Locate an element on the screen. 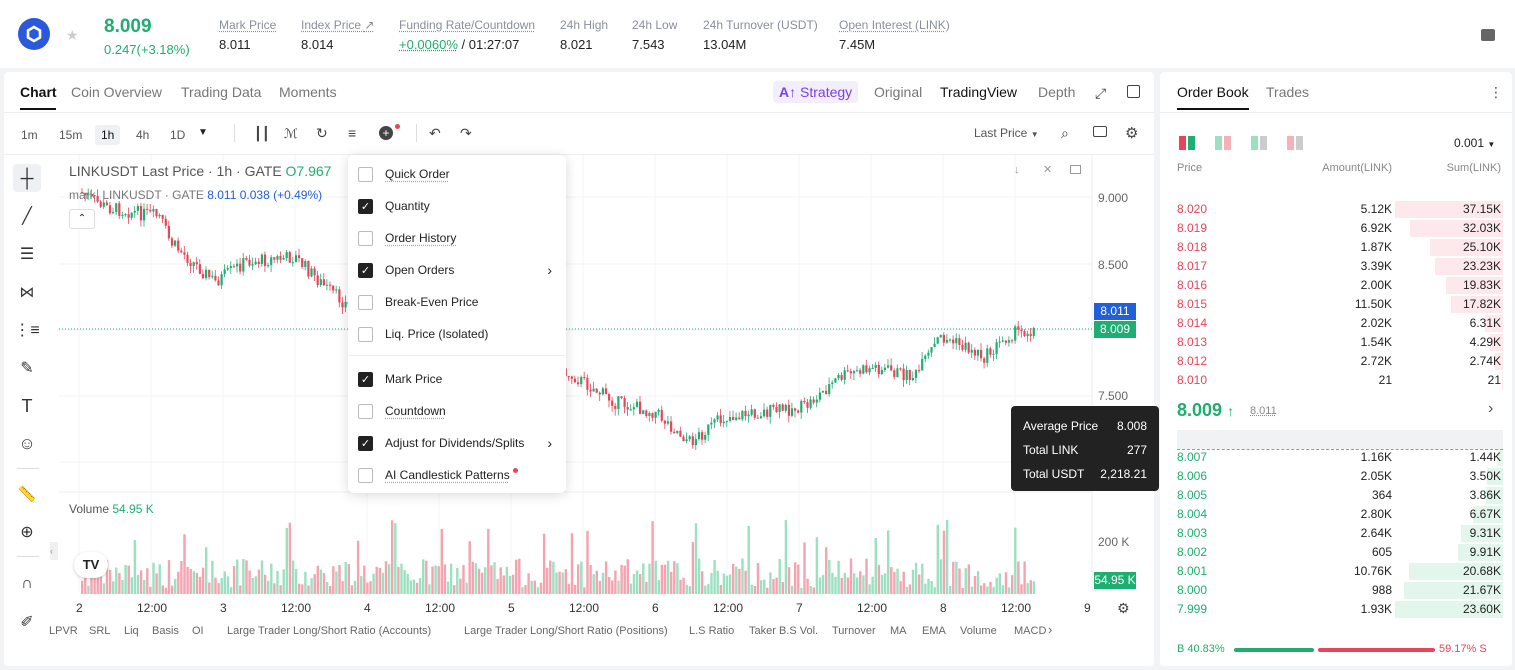 Image resolution: width=1515 pixels, height=670 pixels. view-bids-icon is located at coordinates (1259, 143).